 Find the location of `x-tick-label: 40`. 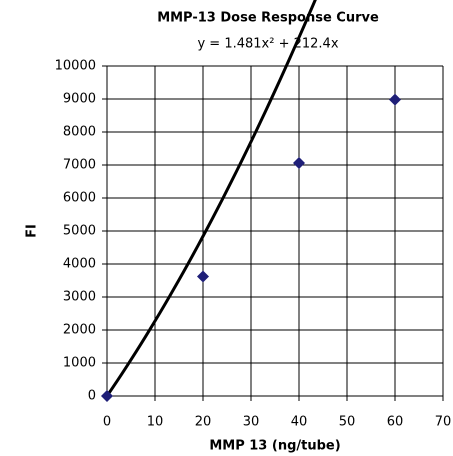

x-tick-label: 40 is located at coordinates (299, 422).